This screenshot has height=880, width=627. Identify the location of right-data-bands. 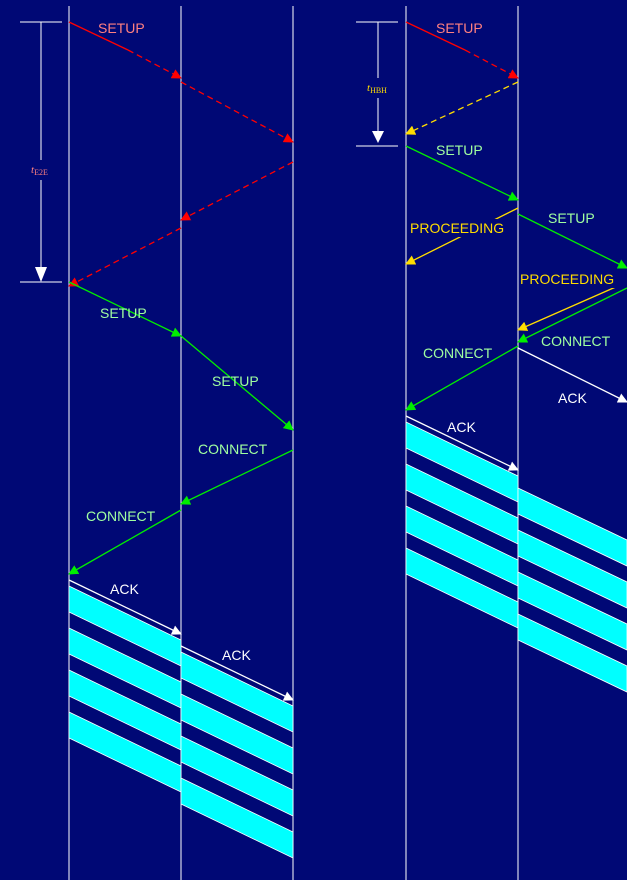
(516, 557).